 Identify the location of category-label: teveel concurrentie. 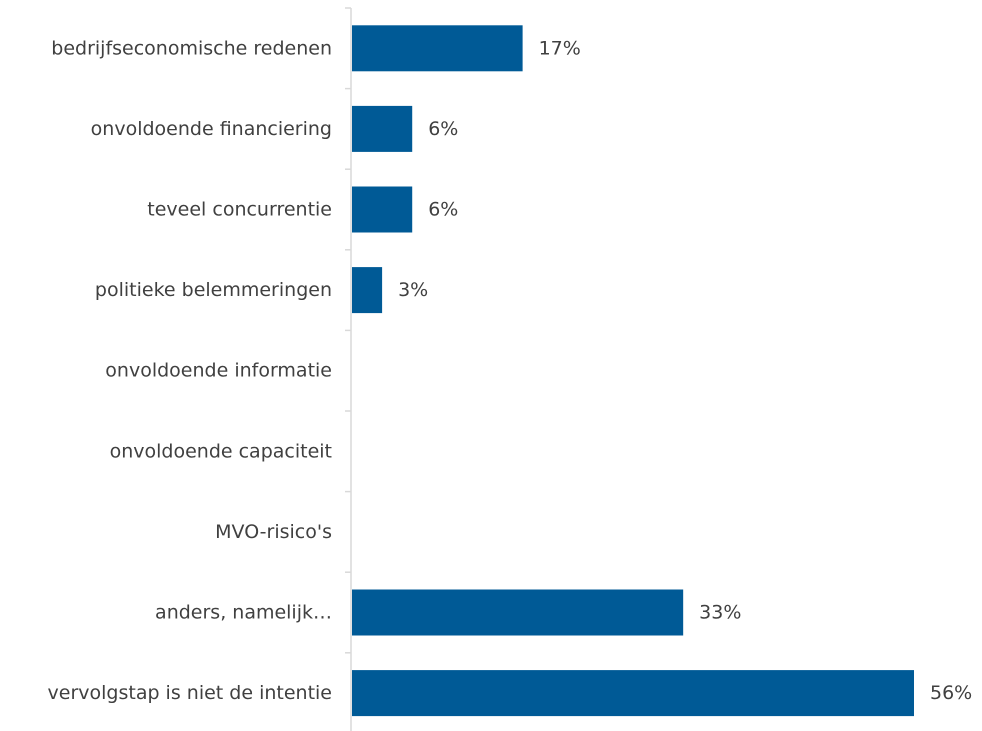
(239, 210).